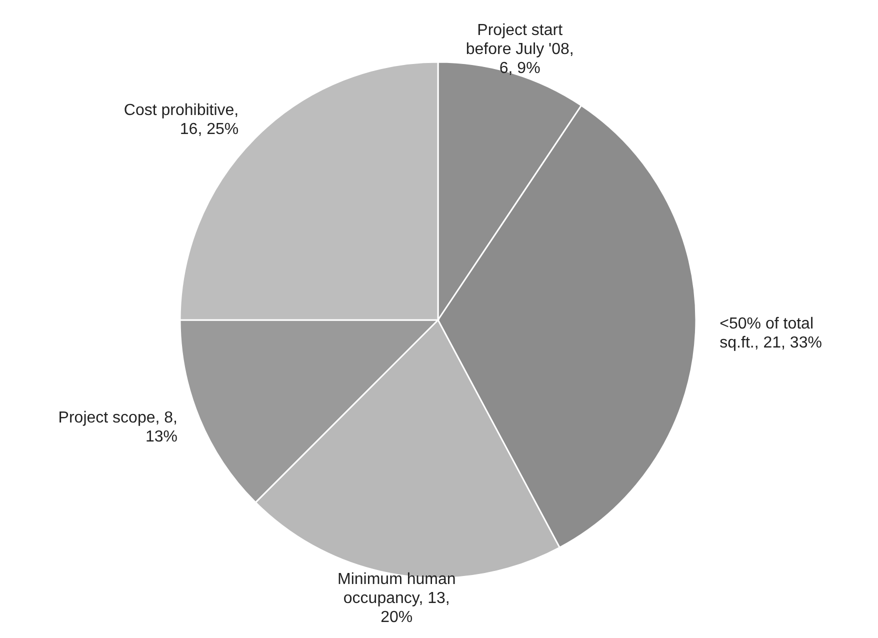 Image resolution: width=878 pixels, height=638 pixels. What do you see at coordinates (396, 598) in the screenshot?
I see `slice-label: Minimum human occupancy, 13, 20%` at bounding box center [396, 598].